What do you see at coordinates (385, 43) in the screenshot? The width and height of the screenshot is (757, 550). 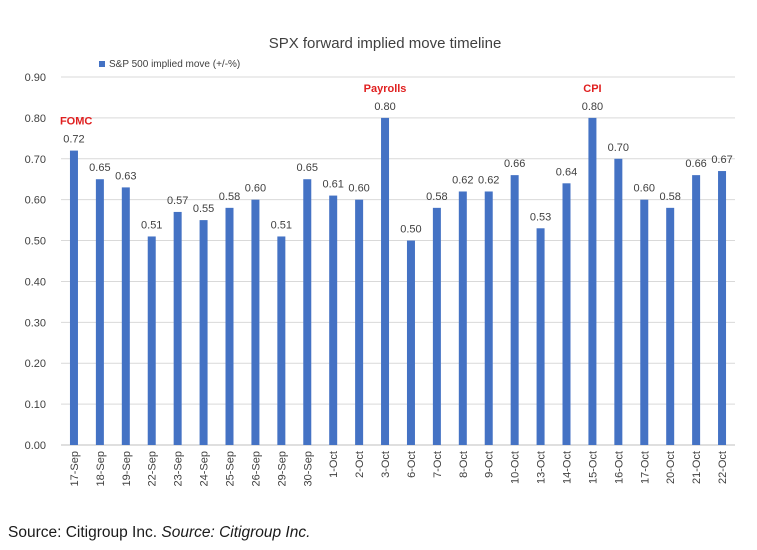 I see `chart-title: SPX forward implied move timeline` at bounding box center [385, 43].